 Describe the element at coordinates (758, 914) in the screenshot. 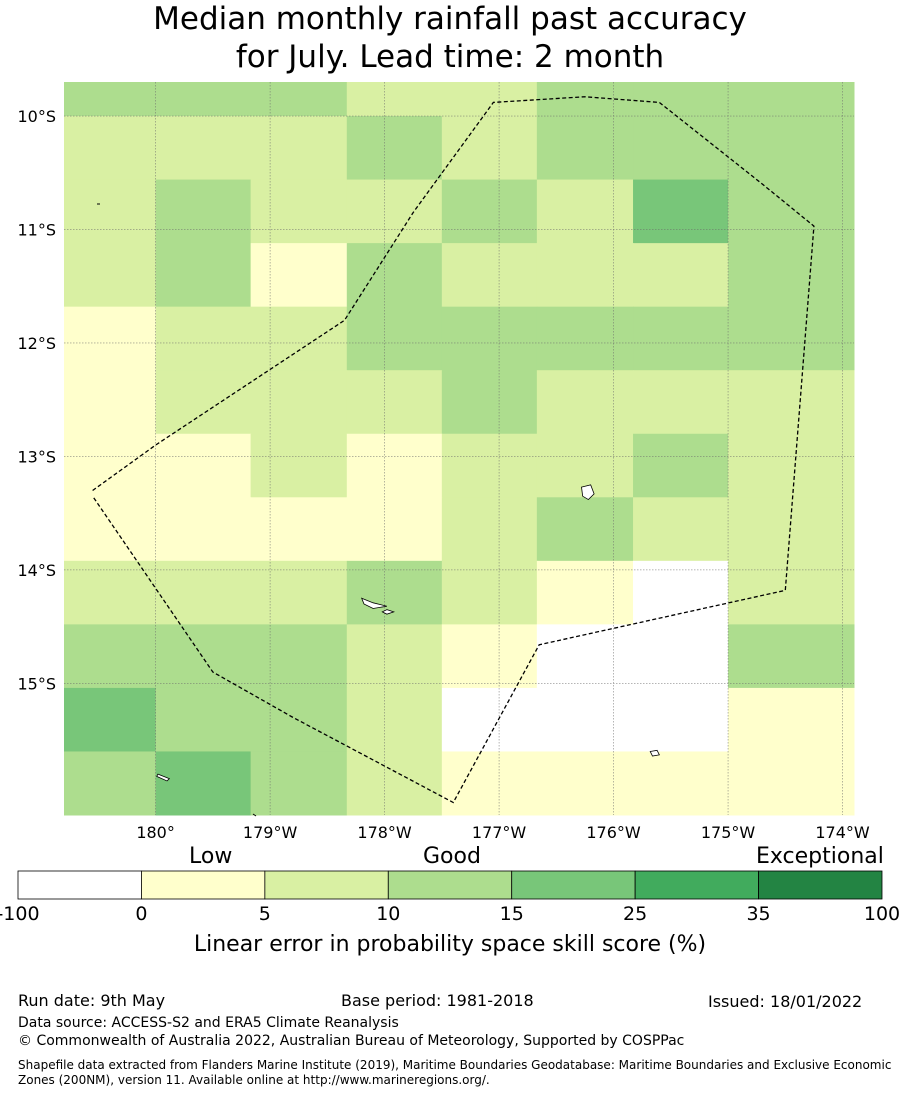

I see `colorbar-tick-label: 35` at that location.